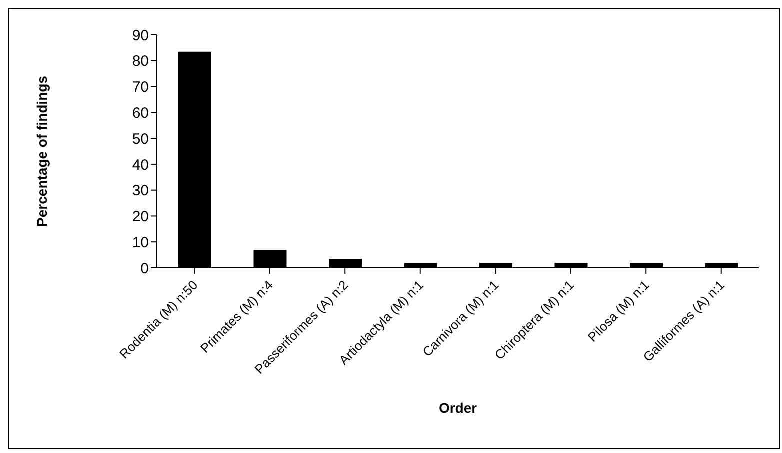 The height and width of the screenshot is (453, 782). I want to click on y-tick-label: 80, so click(140, 61).